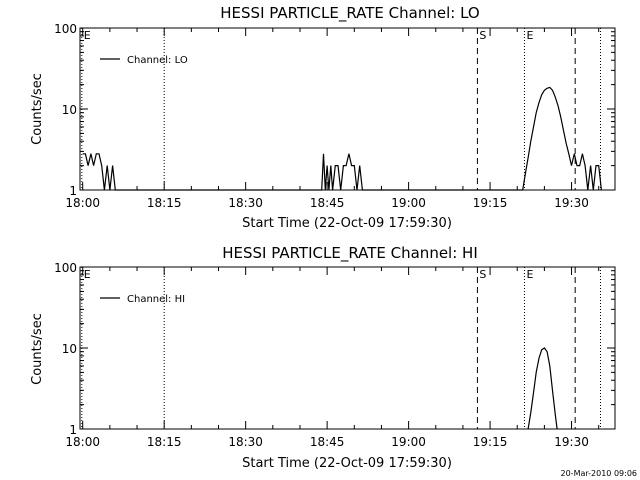 The image size is (640, 480). What do you see at coordinates (347, 463) in the screenshot?
I see `panel-hi-xlabel: Start Time (22-Oct-09 17:59:30)` at bounding box center [347, 463].